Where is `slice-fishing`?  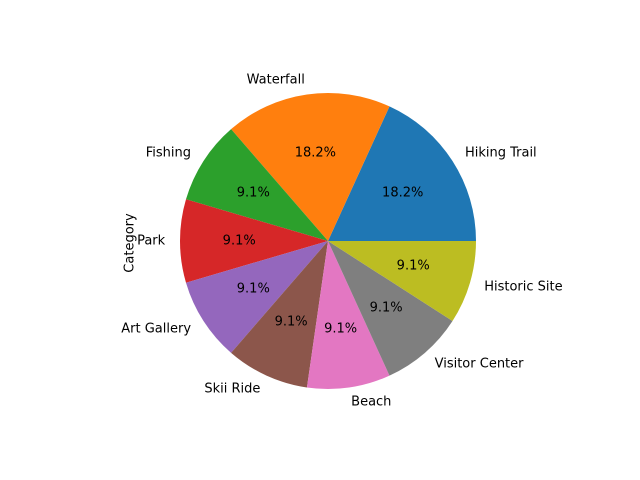 slice-fishing is located at coordinates (256, 185).